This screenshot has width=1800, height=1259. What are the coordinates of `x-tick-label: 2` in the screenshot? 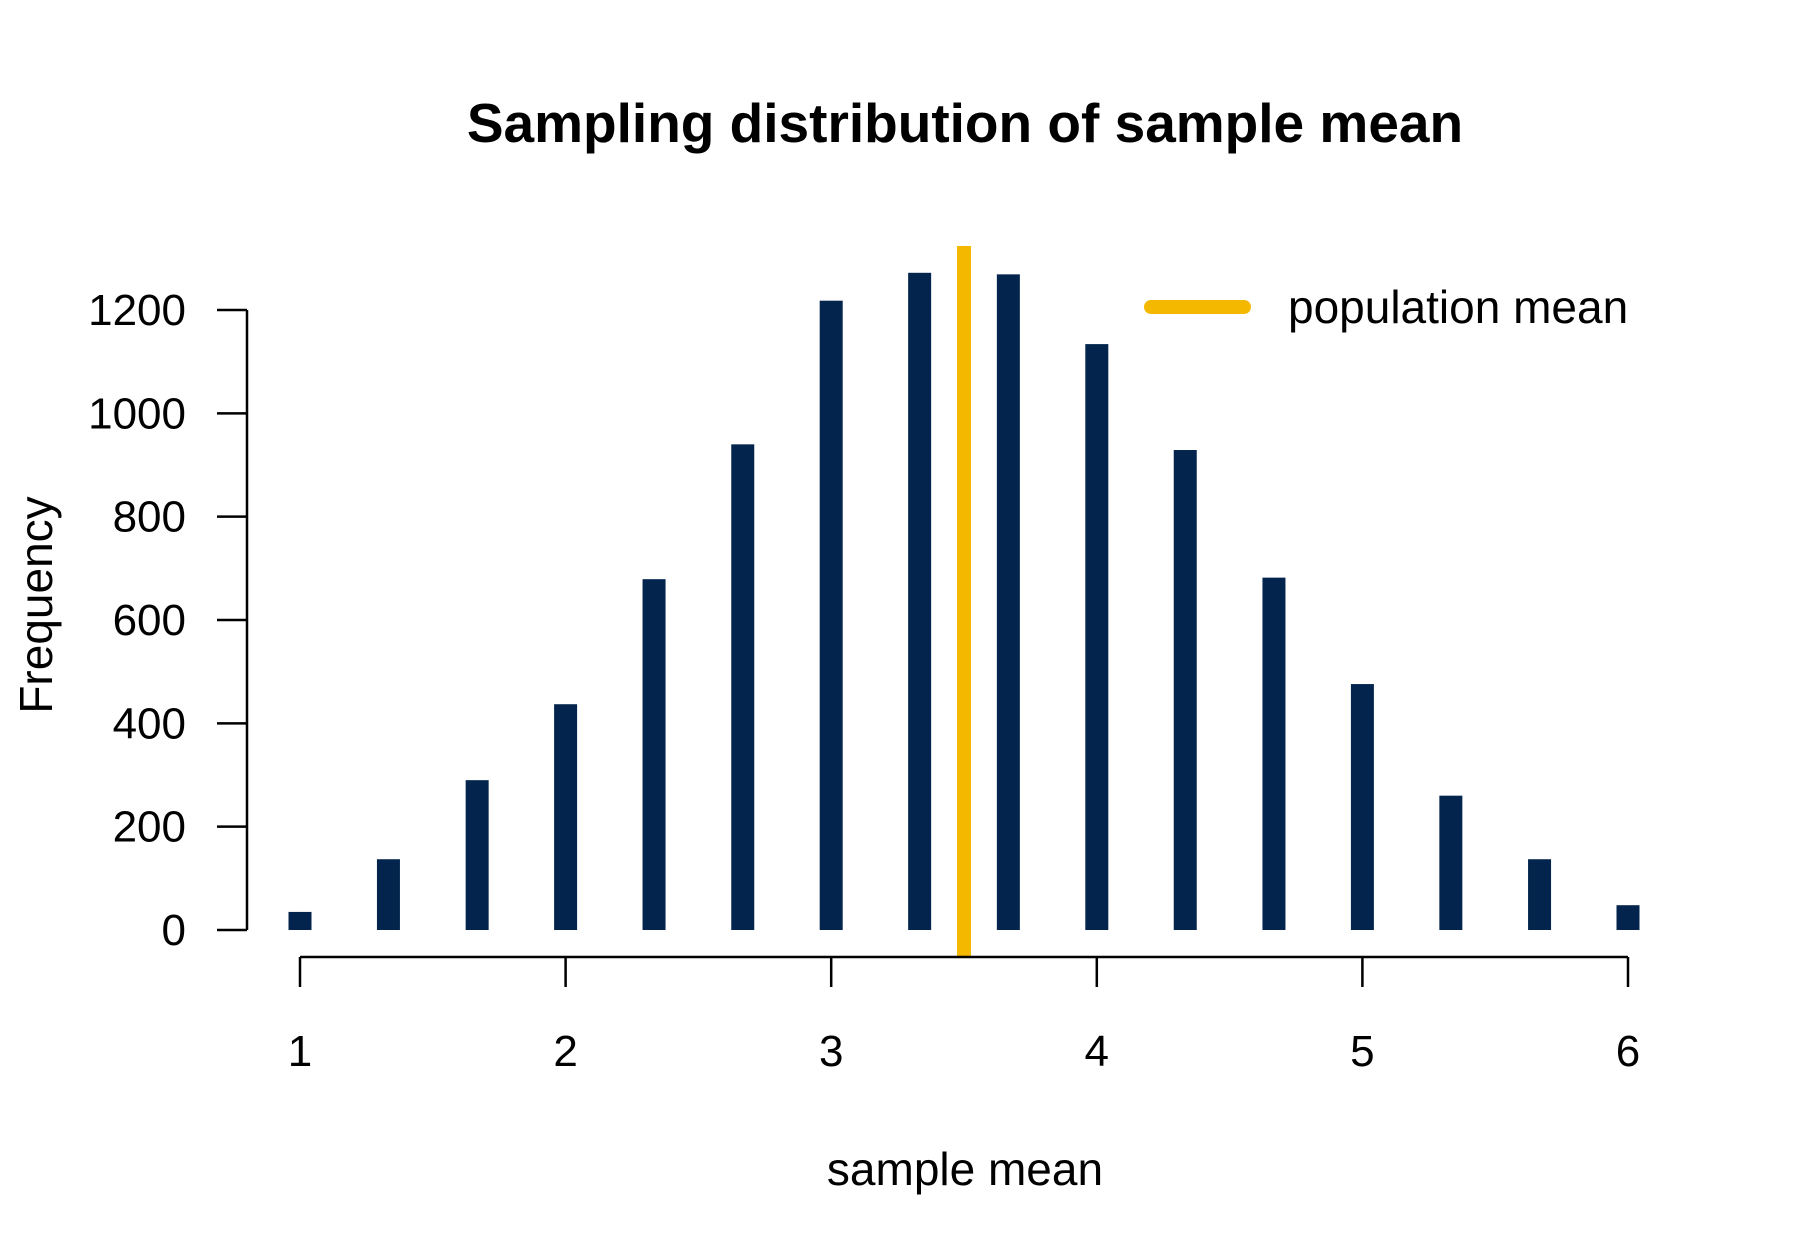 It's located at (565, 1051).